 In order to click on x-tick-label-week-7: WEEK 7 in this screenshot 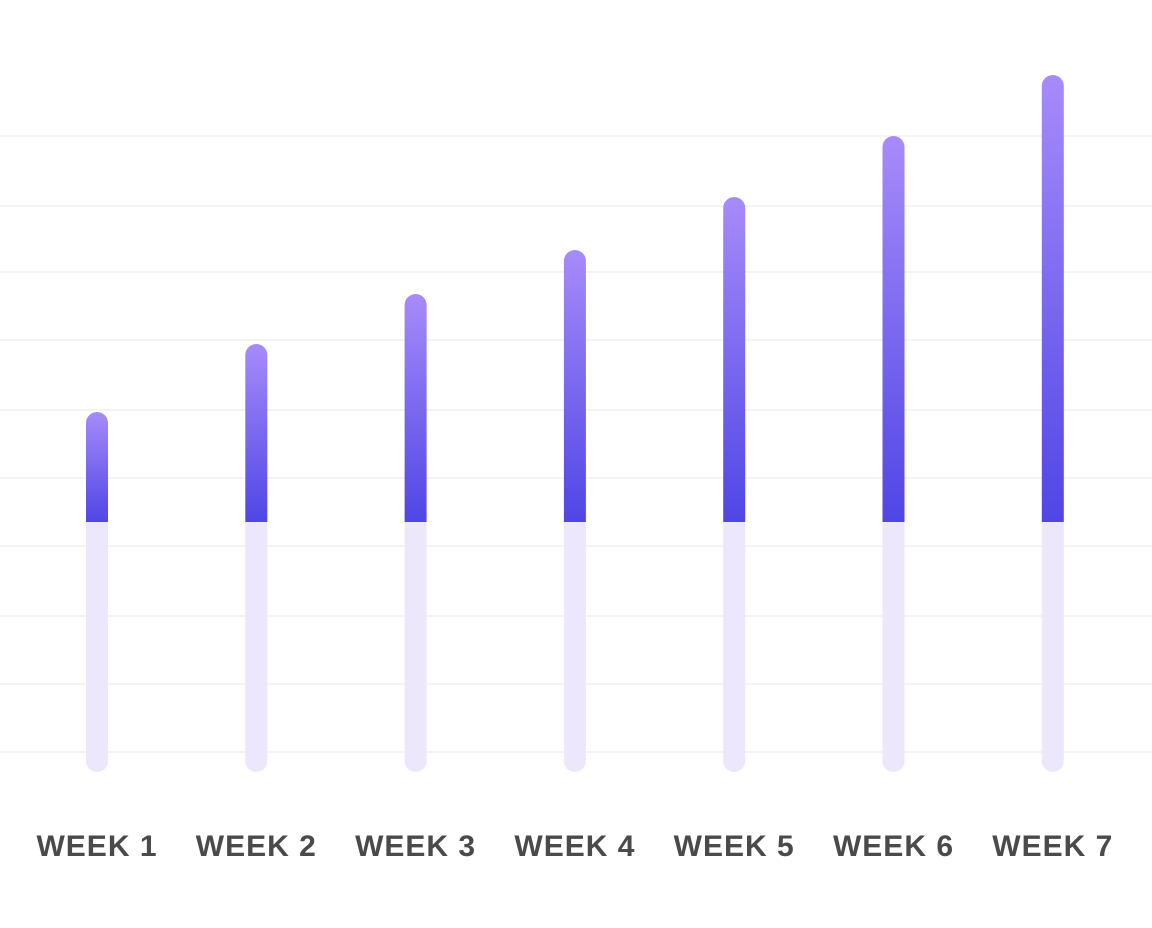, I will do `click(1052, 846)`.